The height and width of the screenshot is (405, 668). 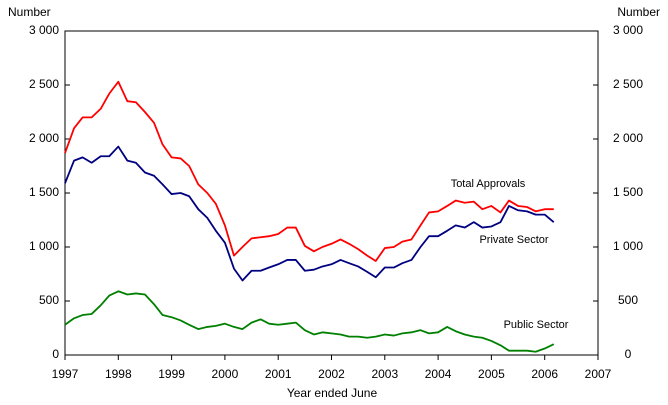 What do you see at coordinates (44, 138) in the screenshot?
I see `y-tick-label: 2 000` at bounding box center [44, 138].